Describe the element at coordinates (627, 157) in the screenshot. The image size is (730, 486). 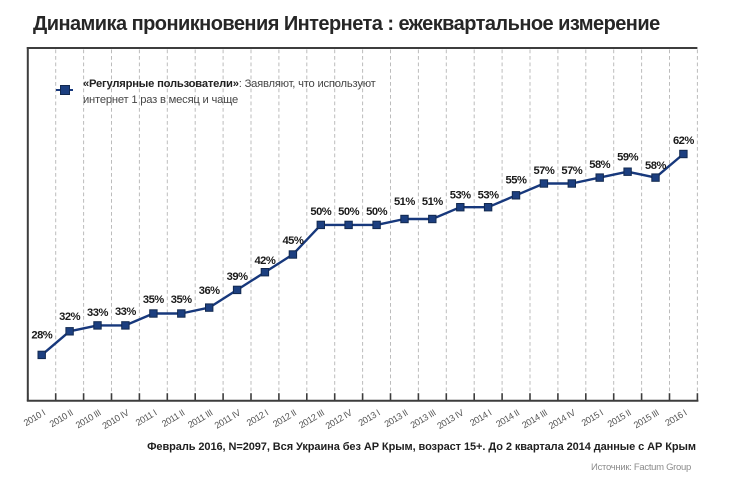
I see `svg-text: 59%` at that location.